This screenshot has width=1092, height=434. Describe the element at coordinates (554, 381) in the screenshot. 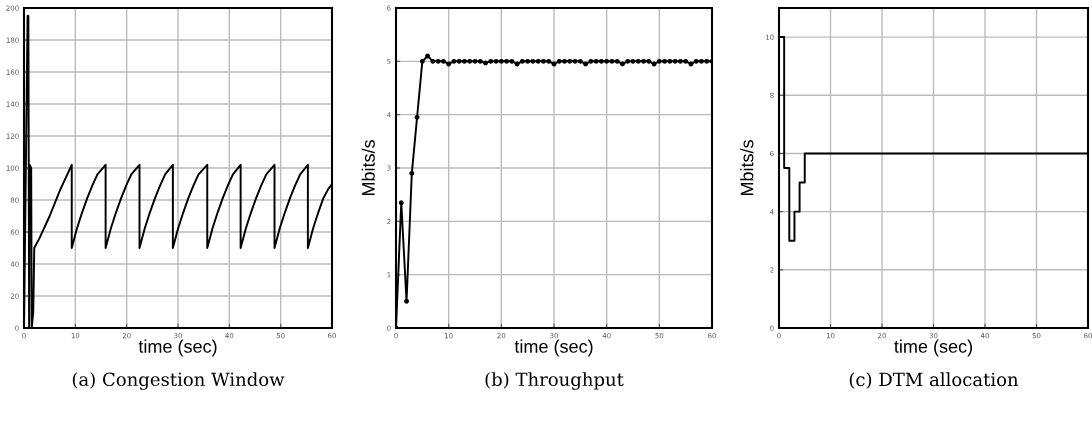

I see `text: (b) Throughput` at that location.